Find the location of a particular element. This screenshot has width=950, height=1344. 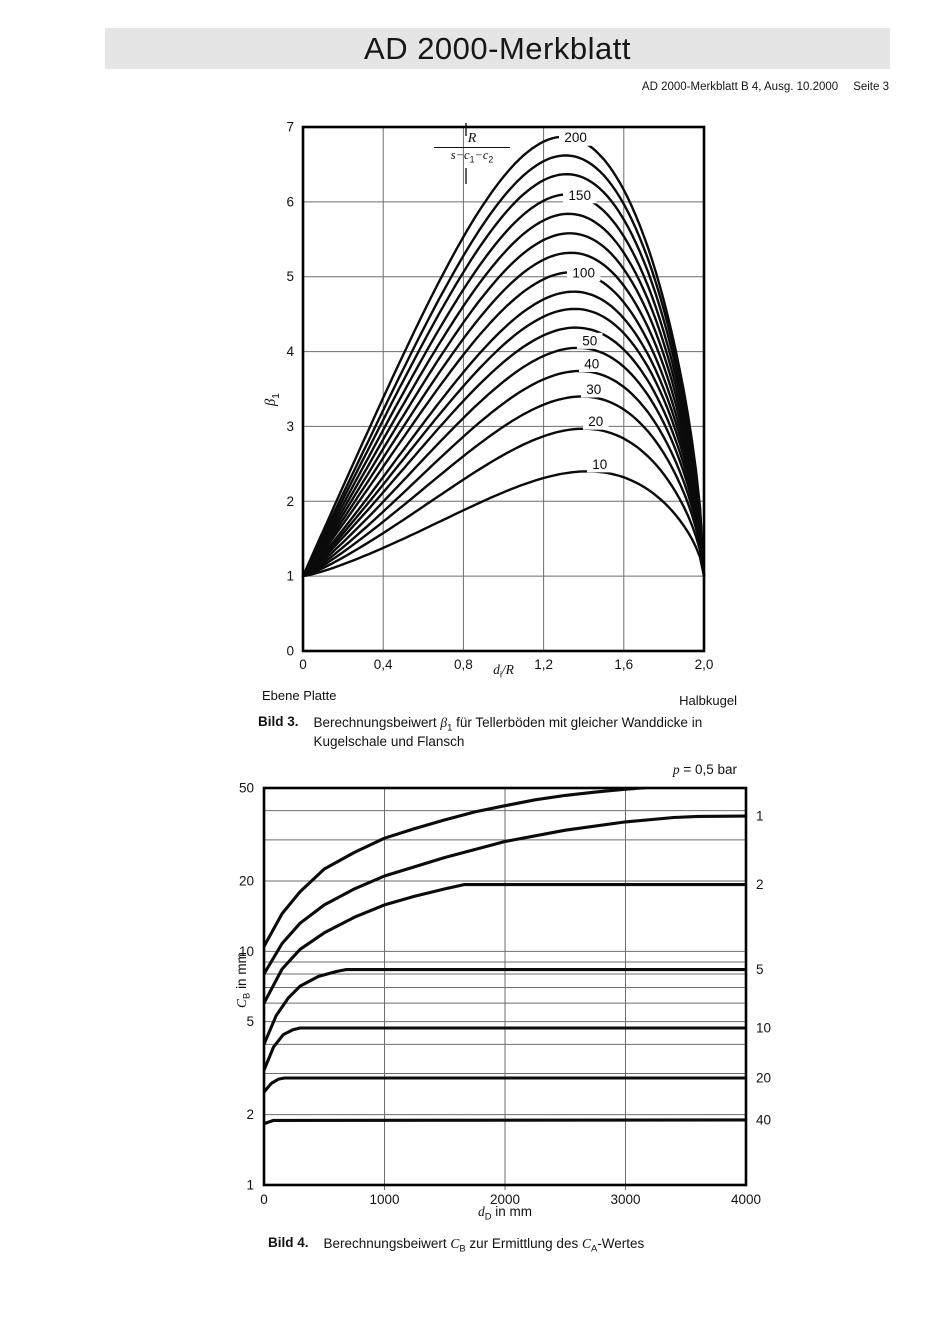

legend-numerator: R is located at coordinates (472, 138).